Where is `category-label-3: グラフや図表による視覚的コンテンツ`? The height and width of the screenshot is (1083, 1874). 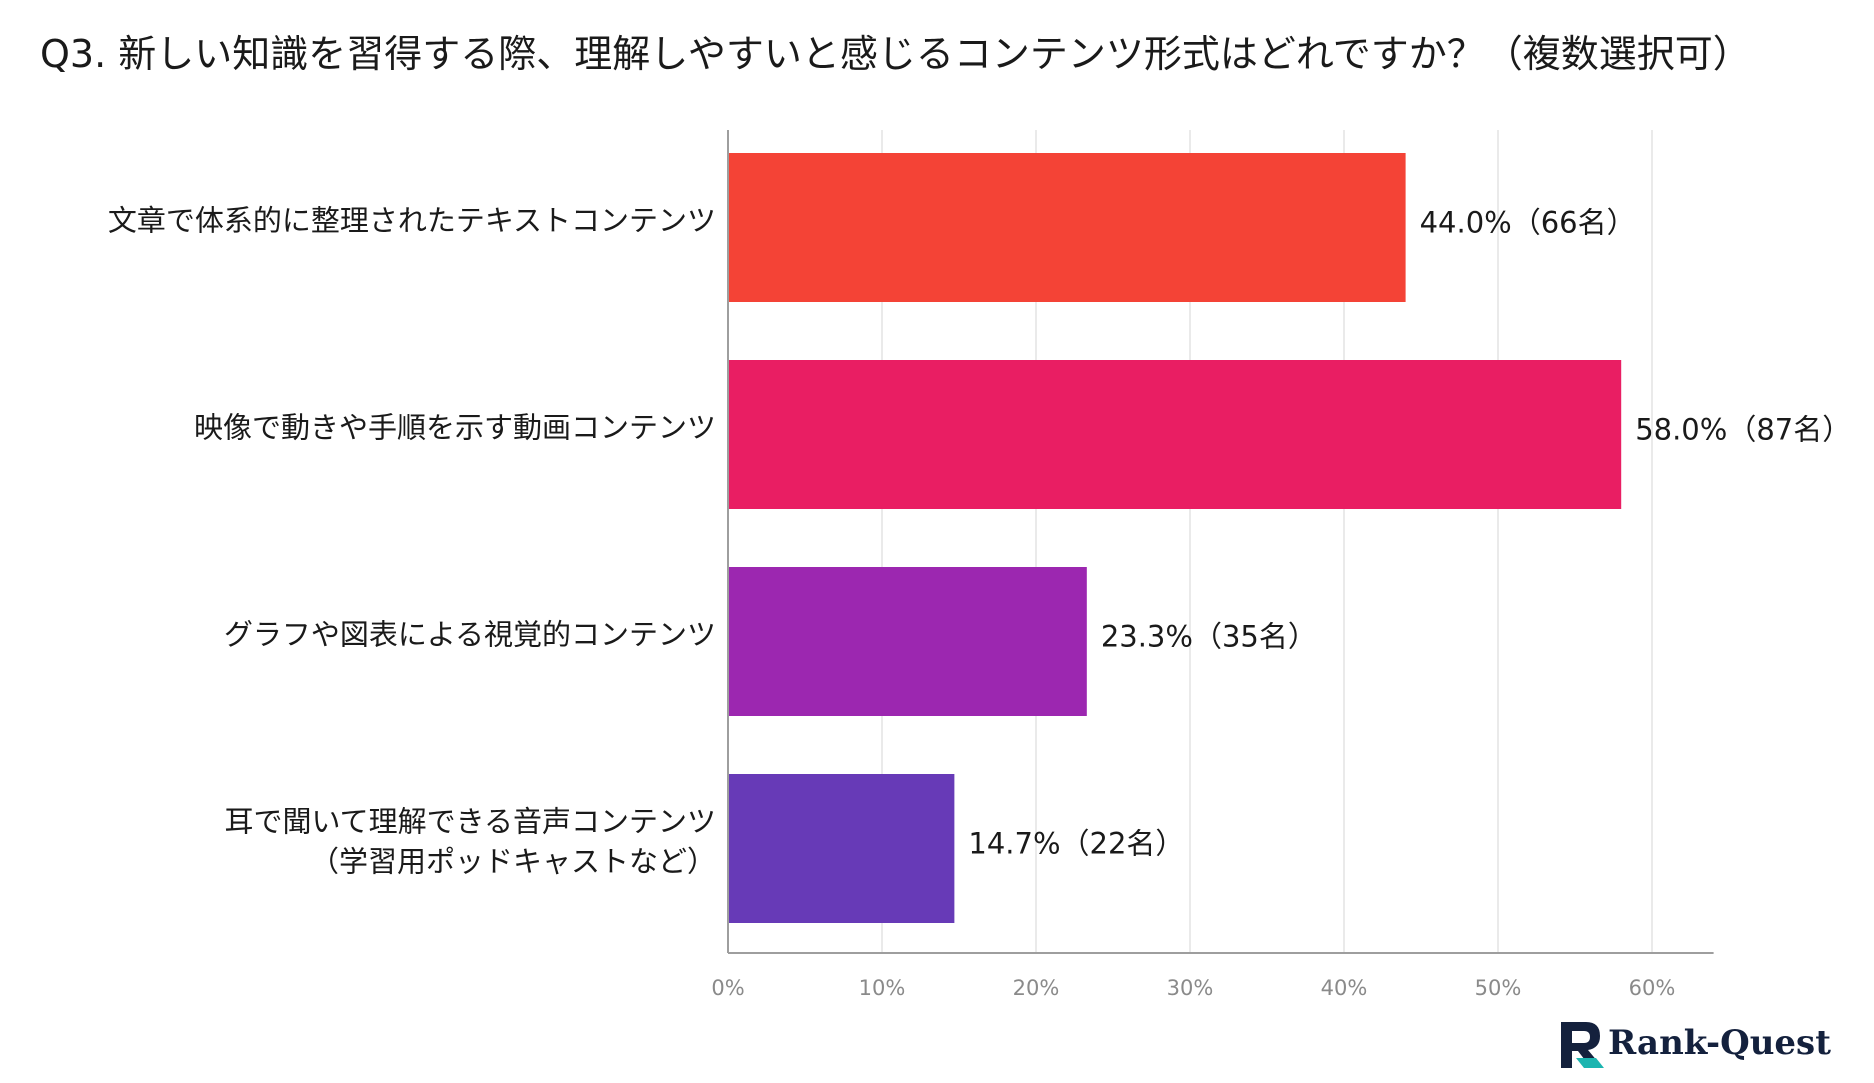 category-label-3: グラフや図表による視覚的コンテンツ is located at coordinates (470, 635).